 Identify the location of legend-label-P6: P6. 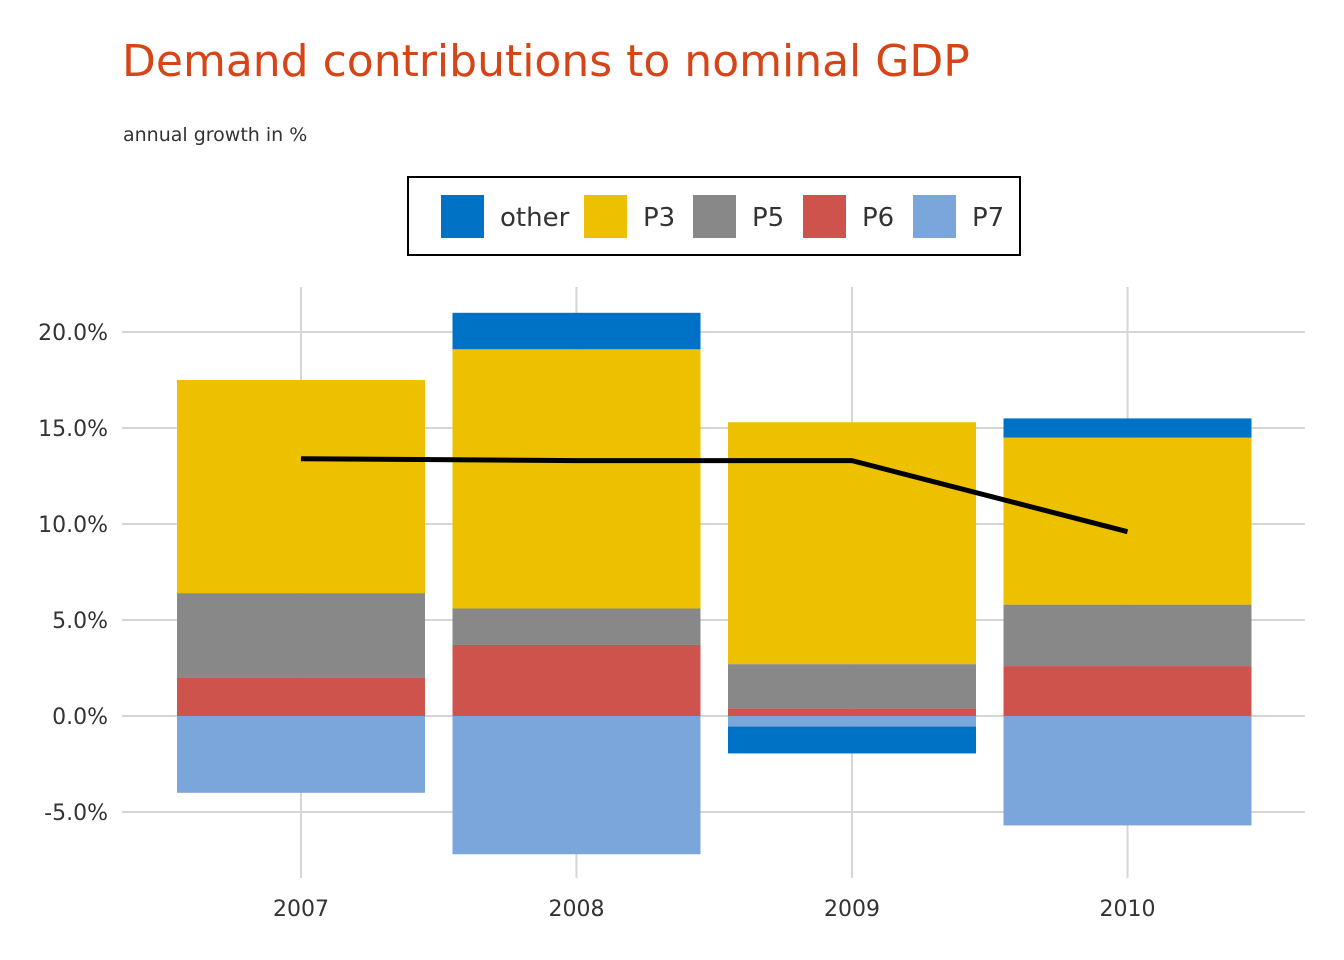
(878, 218).